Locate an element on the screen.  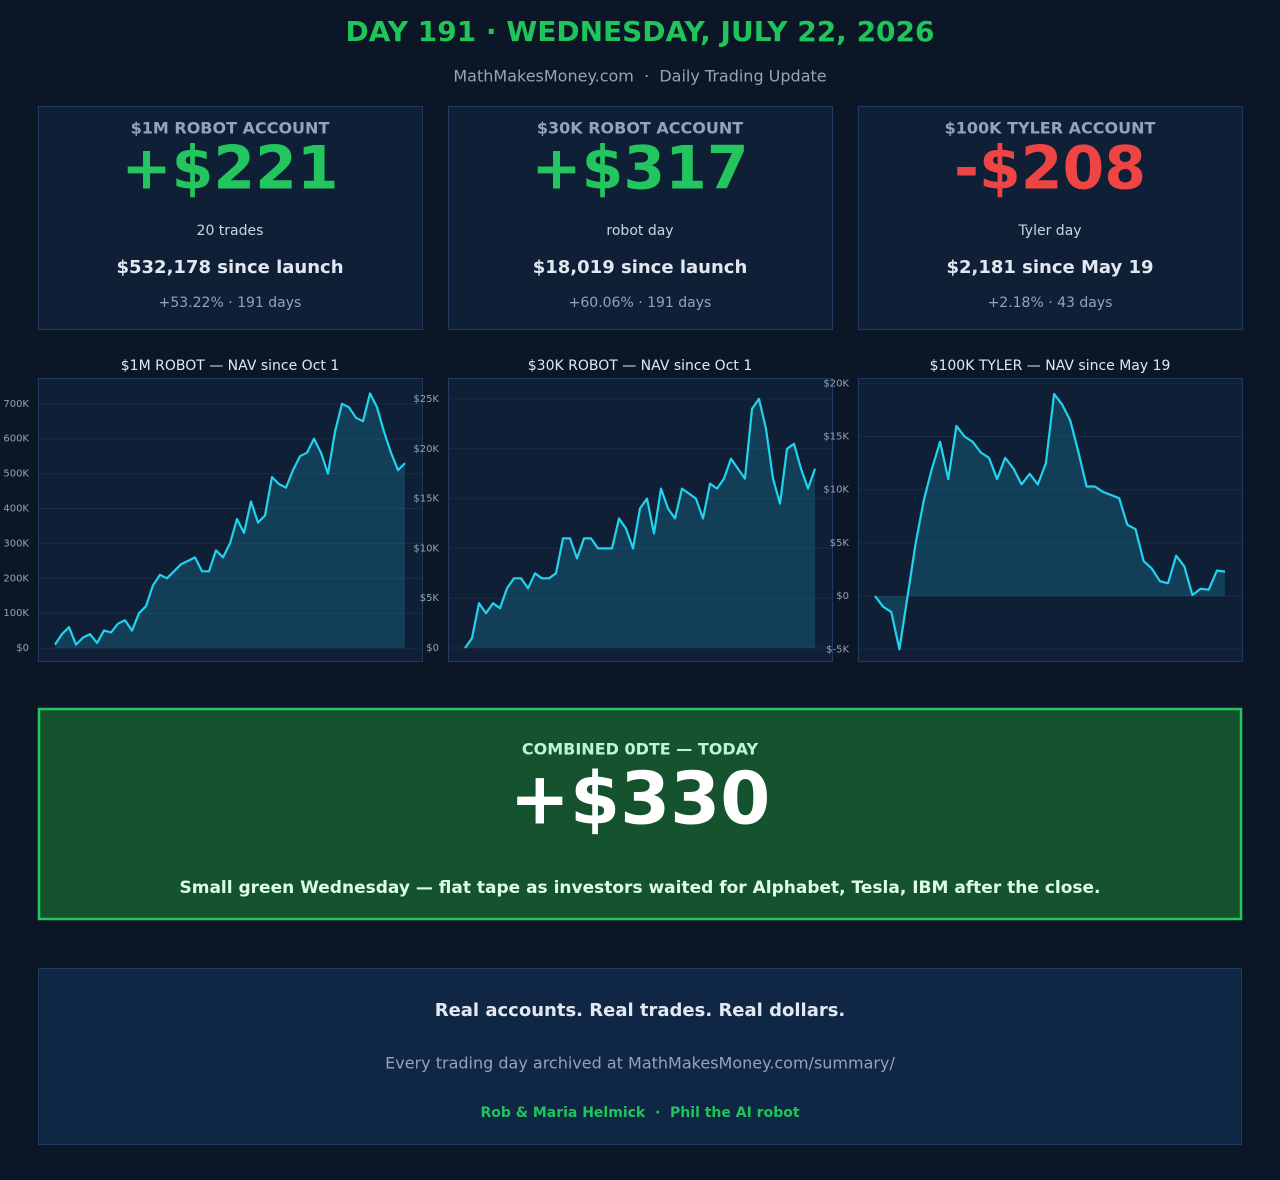
card-label: $1M ROBOT ACCOUNT is located at coordinates (230, 128).